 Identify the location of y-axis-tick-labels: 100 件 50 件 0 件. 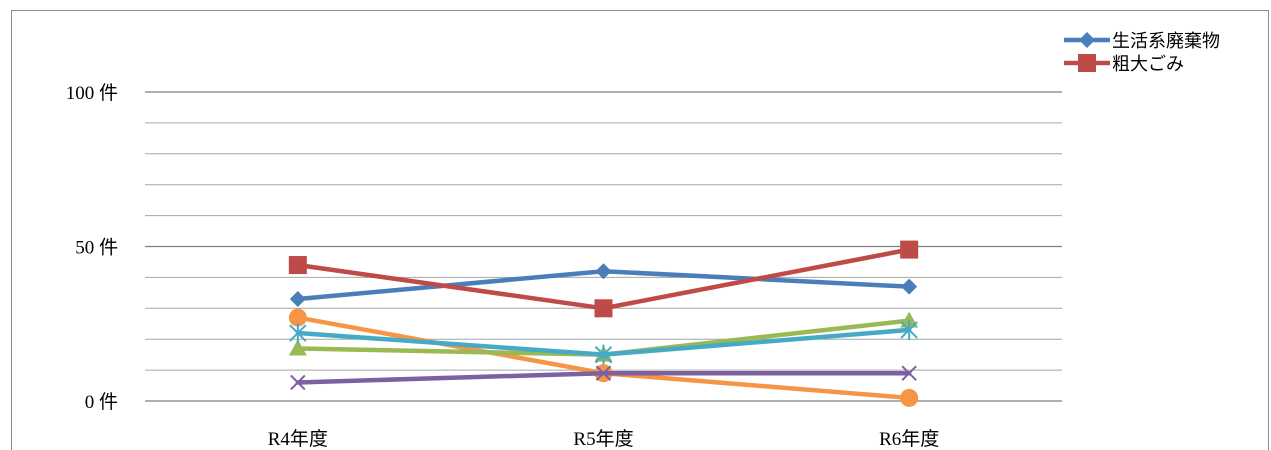
(92, 247).